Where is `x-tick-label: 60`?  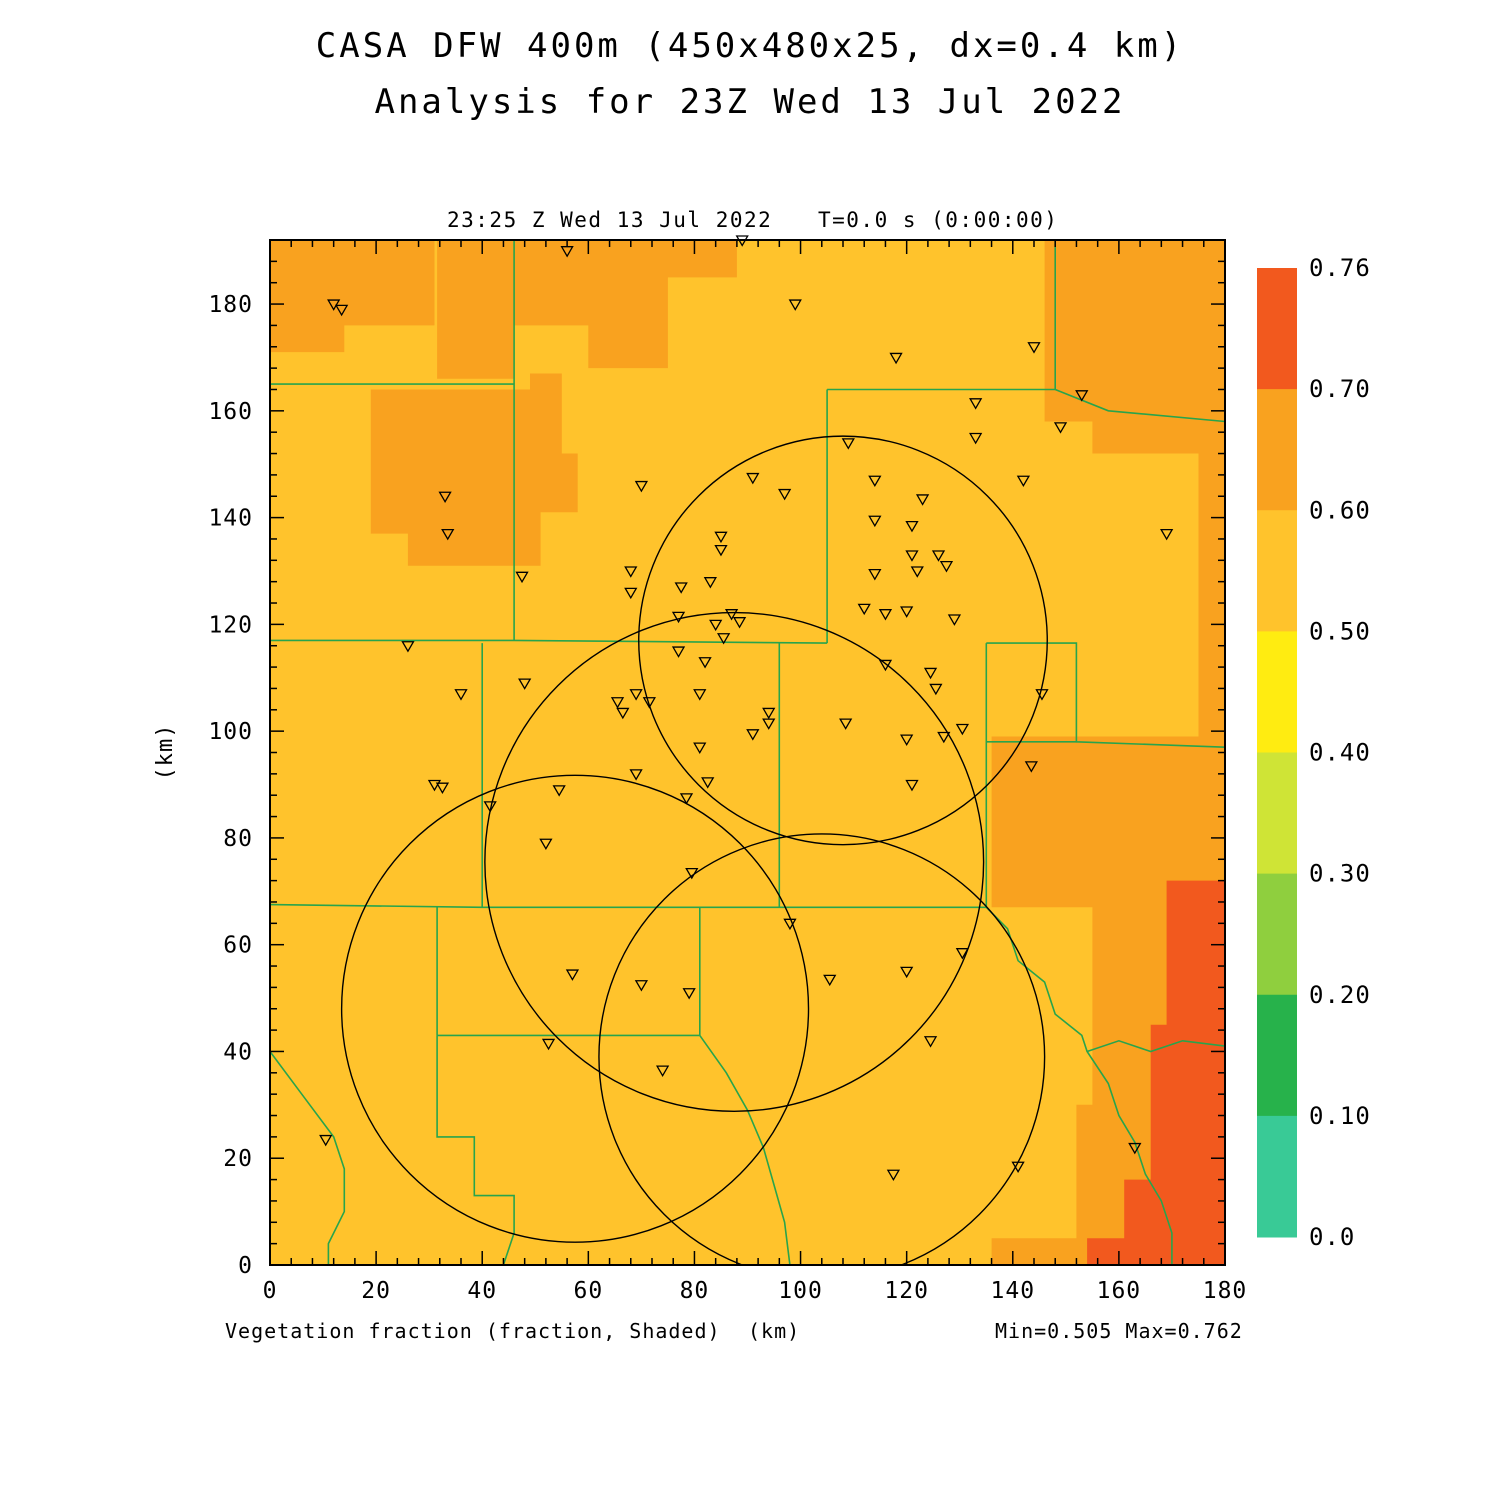 x-tick-label: 60 is located at coordinates (588, 1291).